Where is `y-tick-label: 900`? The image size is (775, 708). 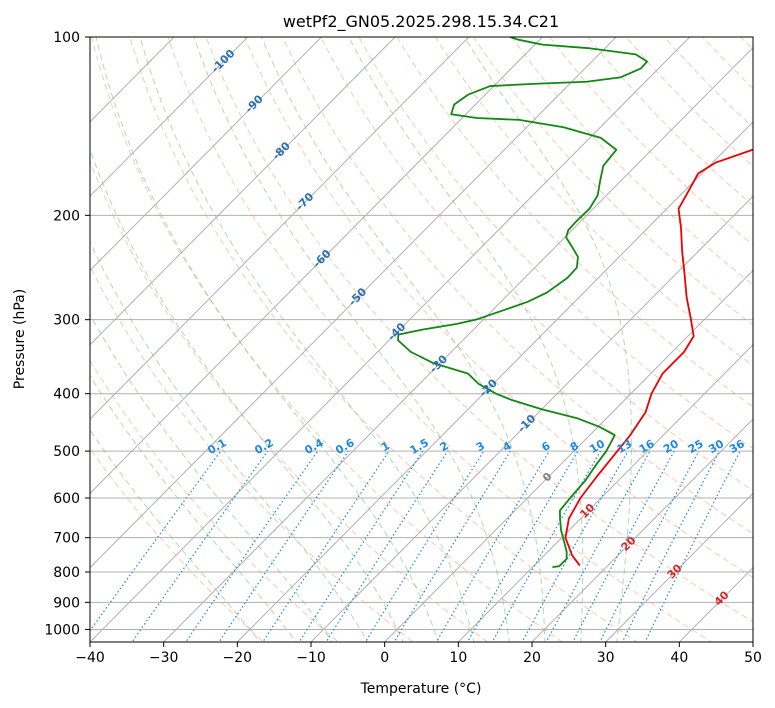 y-tick-label: 900 is located at coordinates (66, 603).